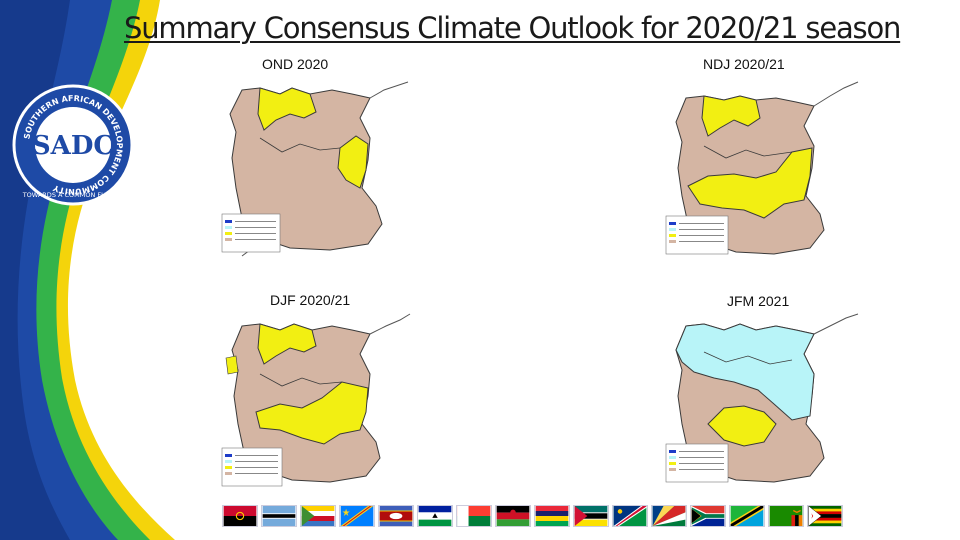  I want to click on mauritius-flag, so click(552, 516).